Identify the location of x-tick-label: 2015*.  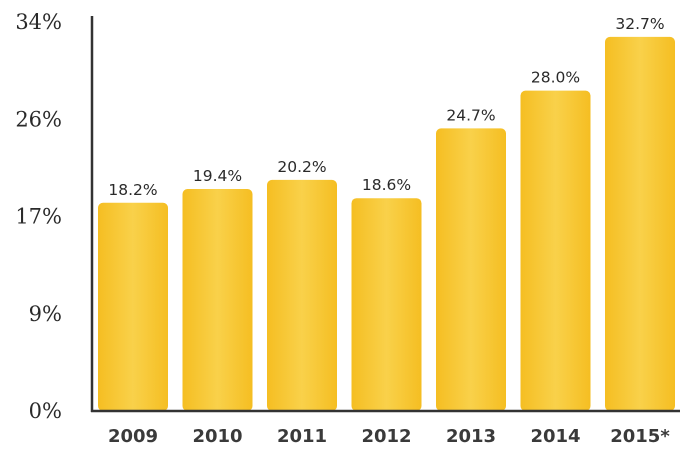
(640, 436).